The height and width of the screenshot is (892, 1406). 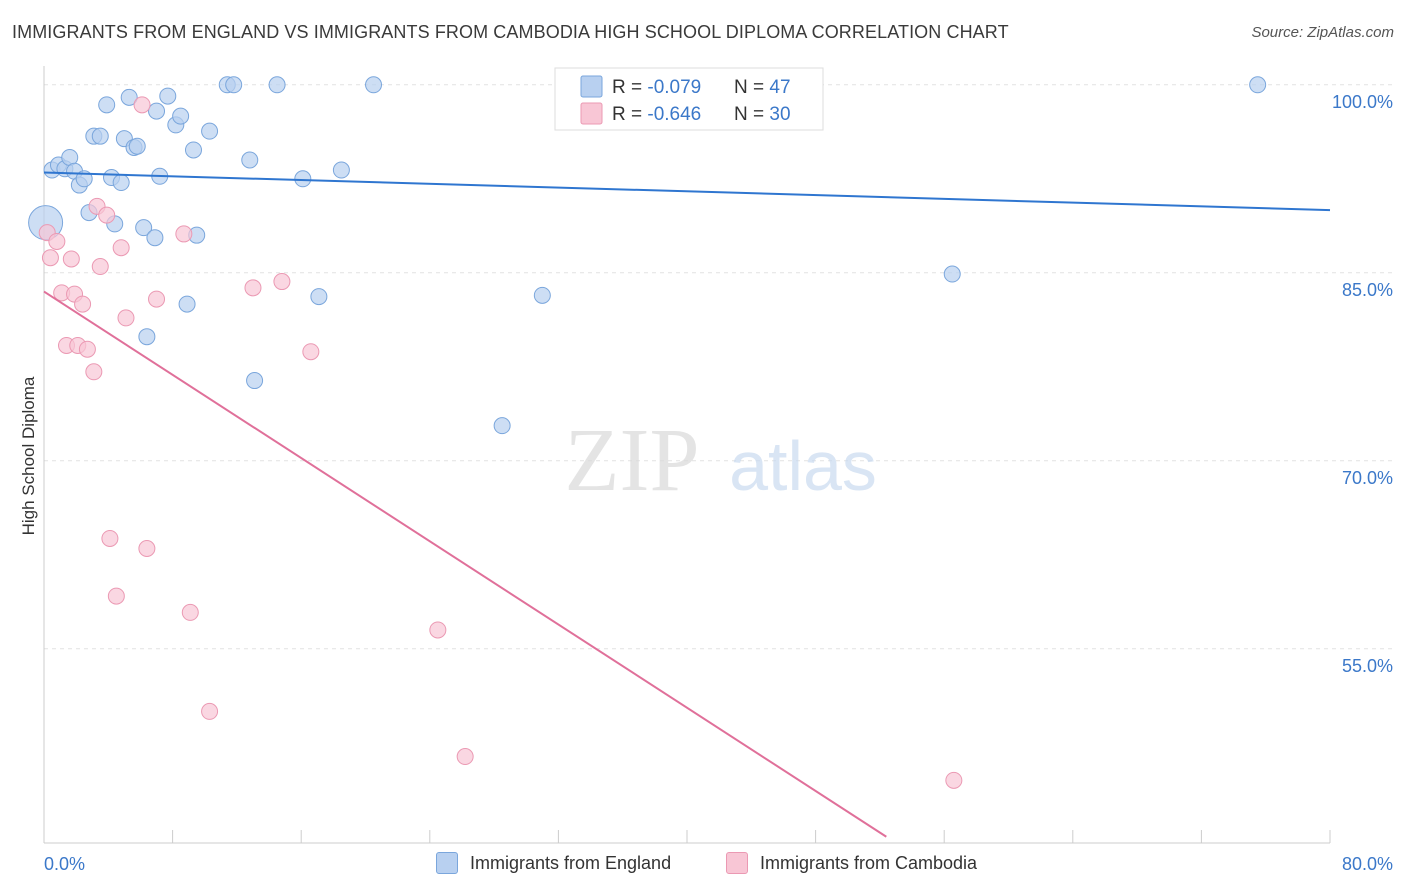 What do you see at coordinates (64, 864) in the screenshot?
I see `x-tick-label: 0.0%` at bounding box center [64, 864].